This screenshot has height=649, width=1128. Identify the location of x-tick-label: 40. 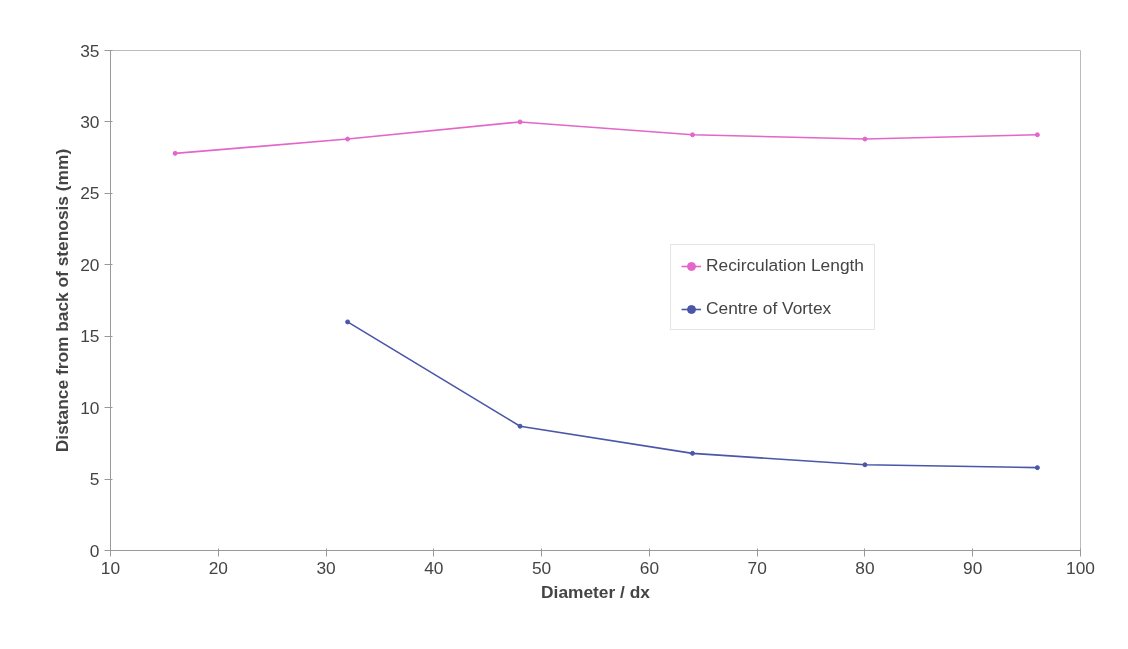
(434, 567).